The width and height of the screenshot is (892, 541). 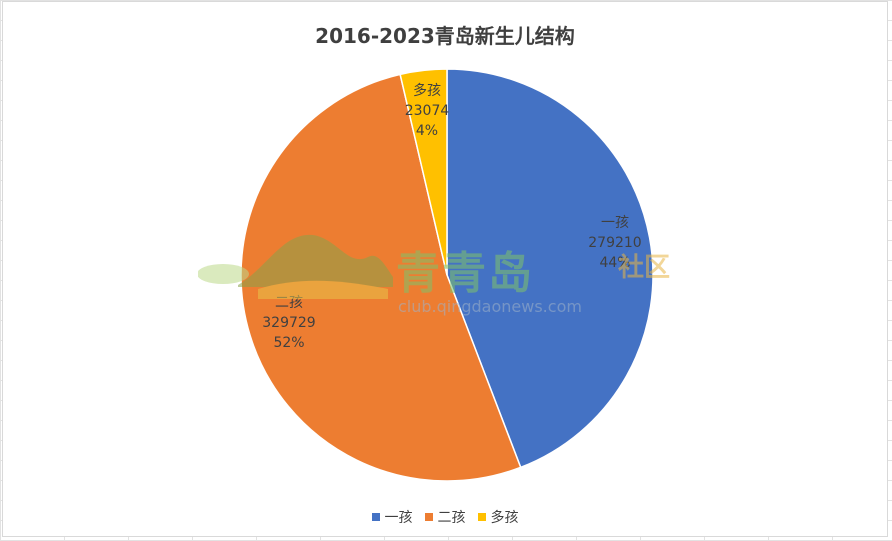 What do you see at coordinates (427, 90) in the screenshot?
I see `slice-label-name: 多孩` at bounding box center [427, 90].